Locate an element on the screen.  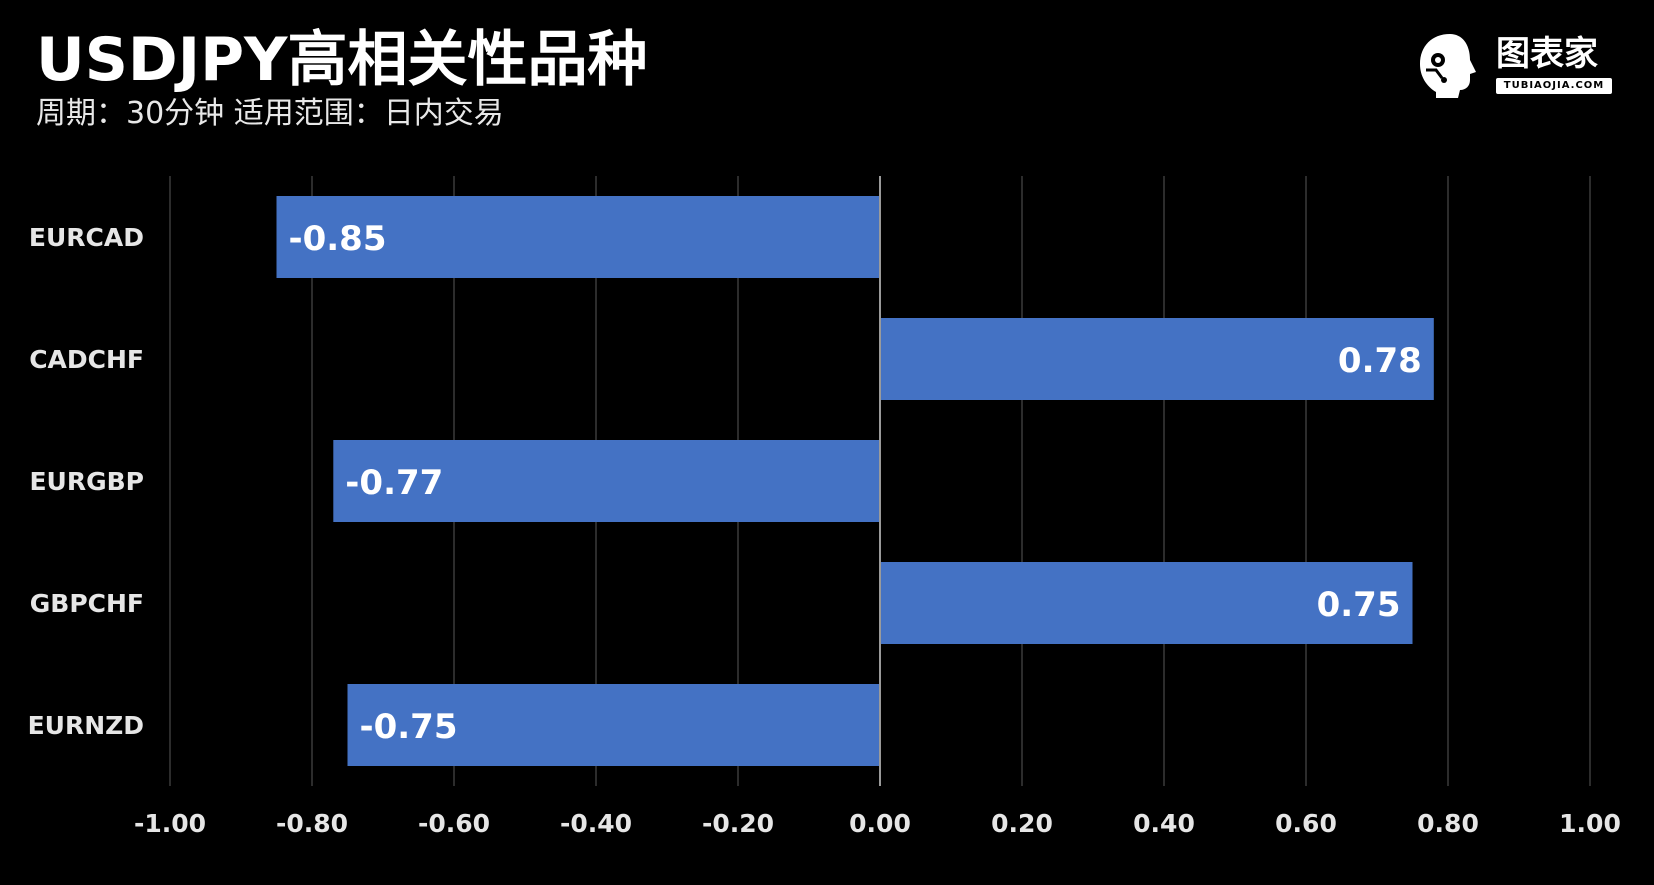
x-tick-label: 0.00 is located at coordinates (880, 823).